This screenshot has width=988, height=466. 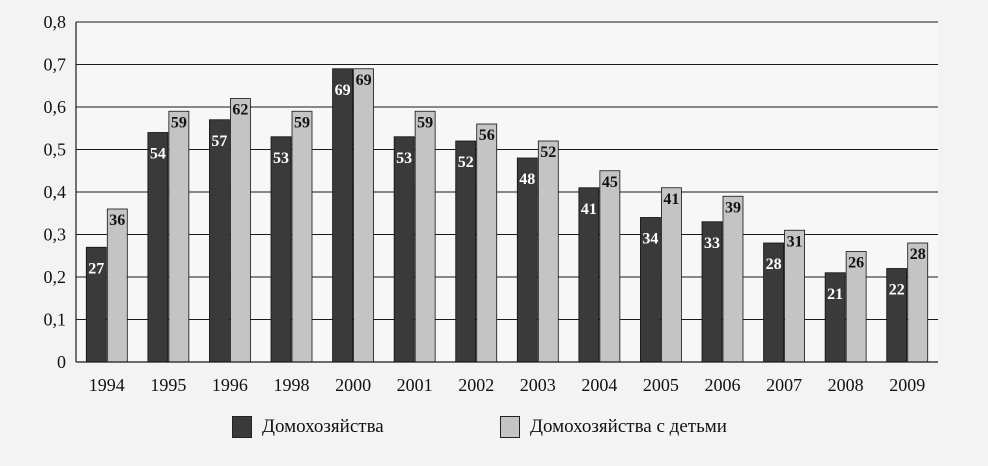 What do you see at coordinates (733, 207) in the screenshot?
I see `data-label-households-with-children: 39` at bounding box center [733, 207].